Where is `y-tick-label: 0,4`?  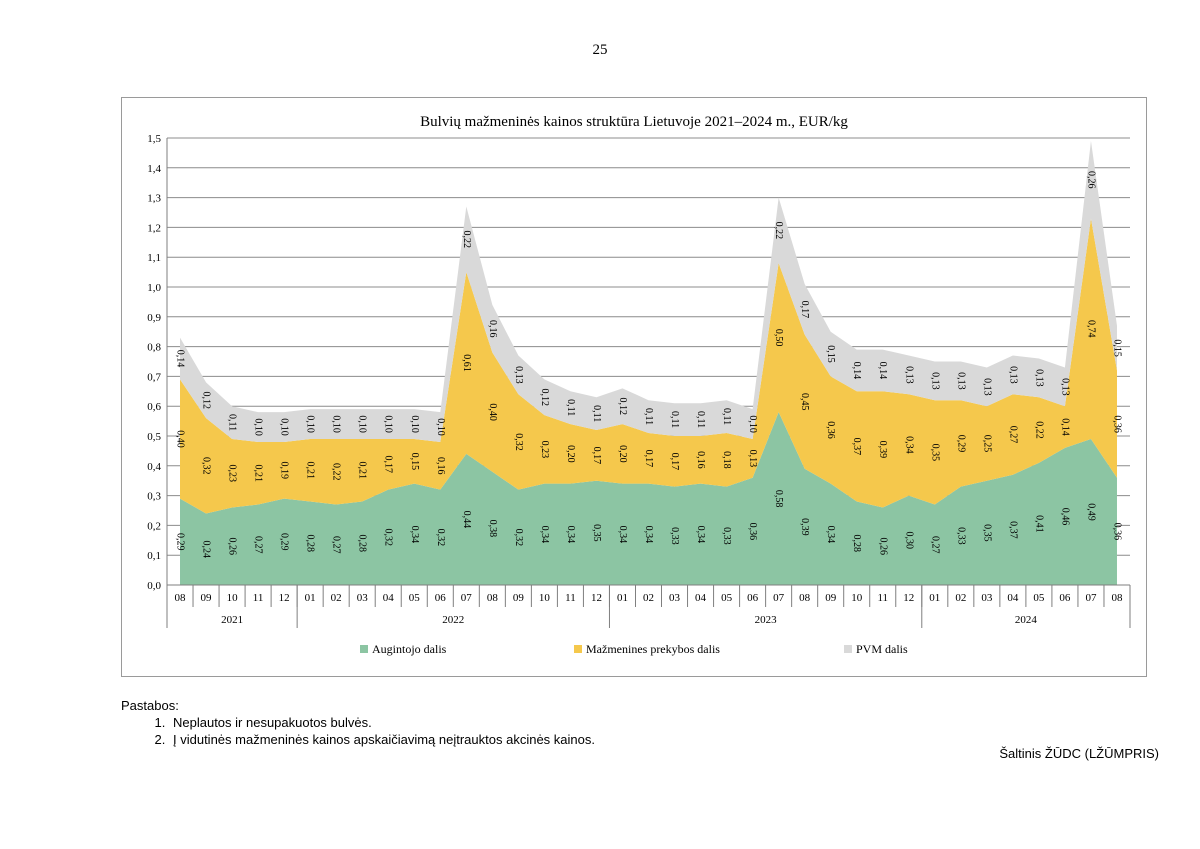 y-tick-label: 0,4 is located at coordinates (154, 467).